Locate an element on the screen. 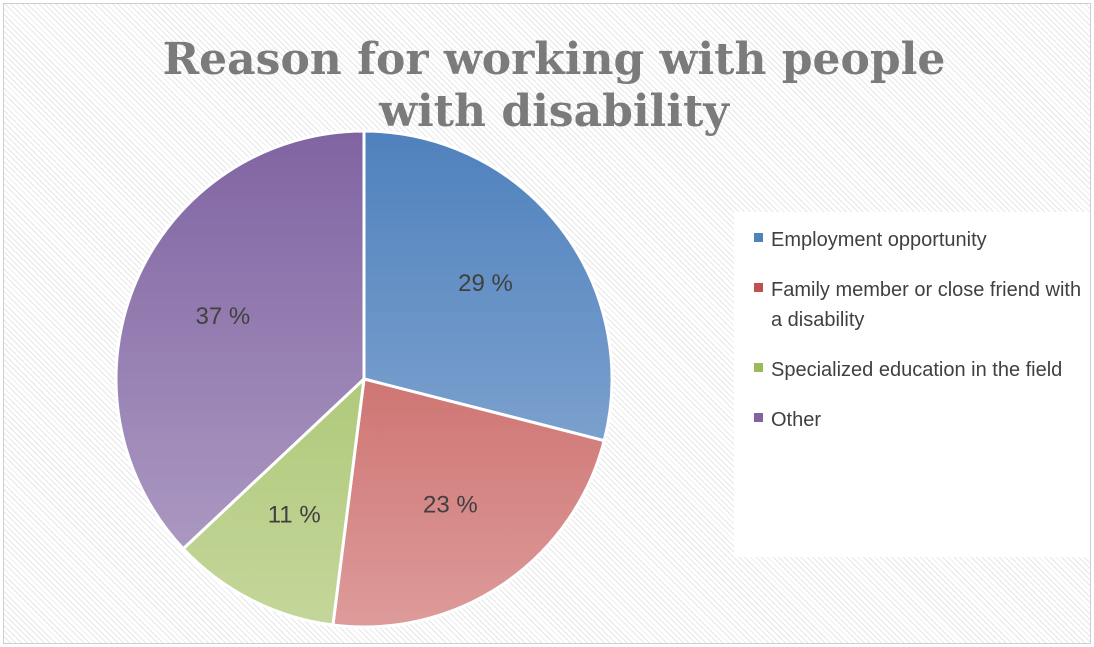 This screenshot has height=647, width=1094. legend-label: Other is located at coordinates (796, 420).